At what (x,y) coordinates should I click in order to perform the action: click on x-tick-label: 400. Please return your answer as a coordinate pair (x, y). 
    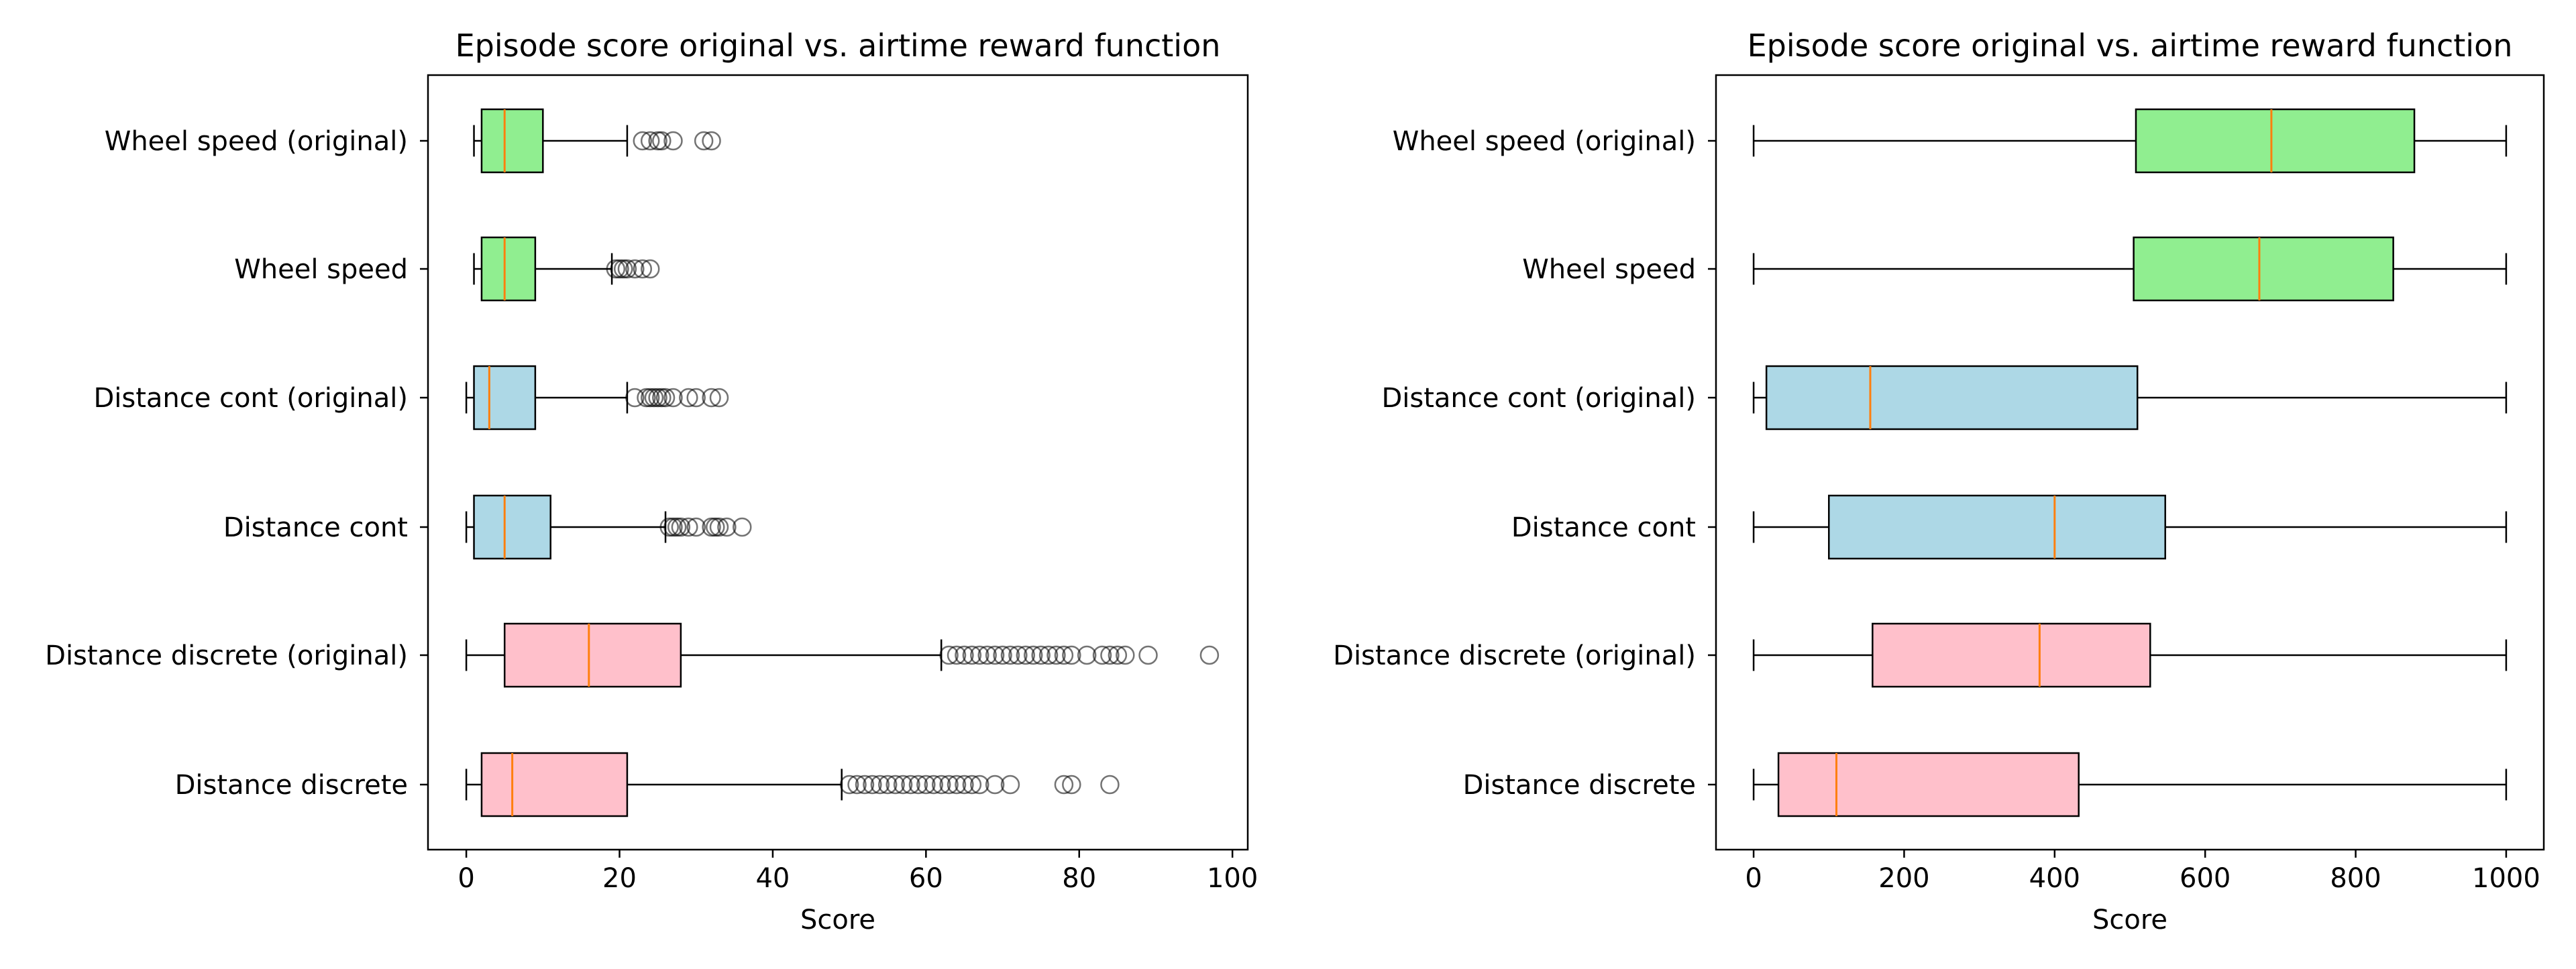
    Looking at the image, I should click on (2054, 878).